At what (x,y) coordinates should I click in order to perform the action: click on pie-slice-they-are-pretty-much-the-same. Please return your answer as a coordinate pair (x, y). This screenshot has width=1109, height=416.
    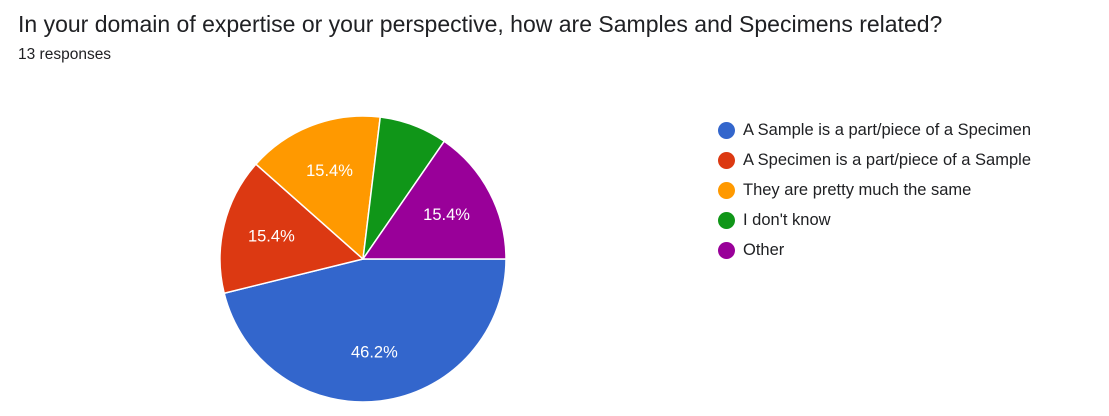
    Looking at the image, I should click on (318, 187).